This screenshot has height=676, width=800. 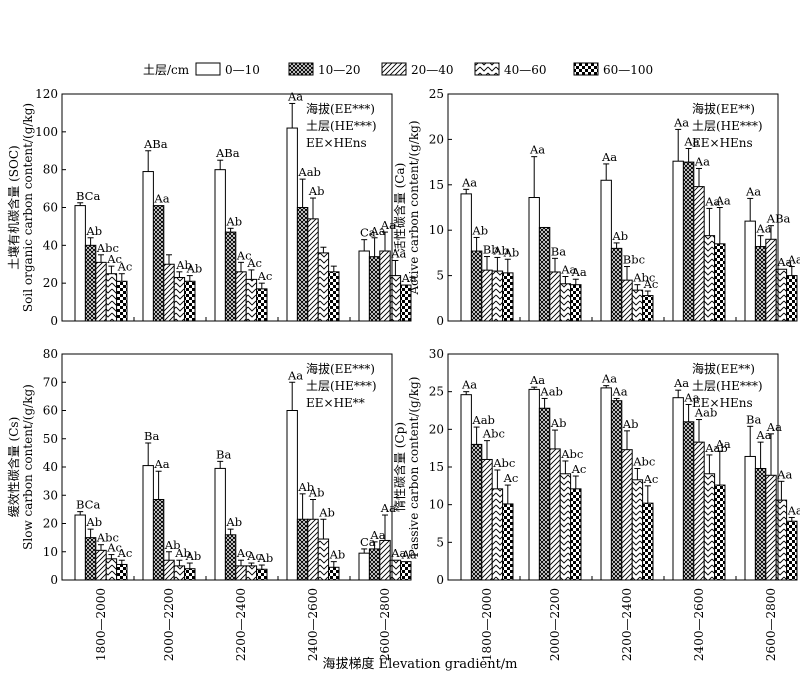 What do you see at coordinates (440, 276) in the screenshot?
I see `y-tick-label: 5` at bounding box center [440, 276].